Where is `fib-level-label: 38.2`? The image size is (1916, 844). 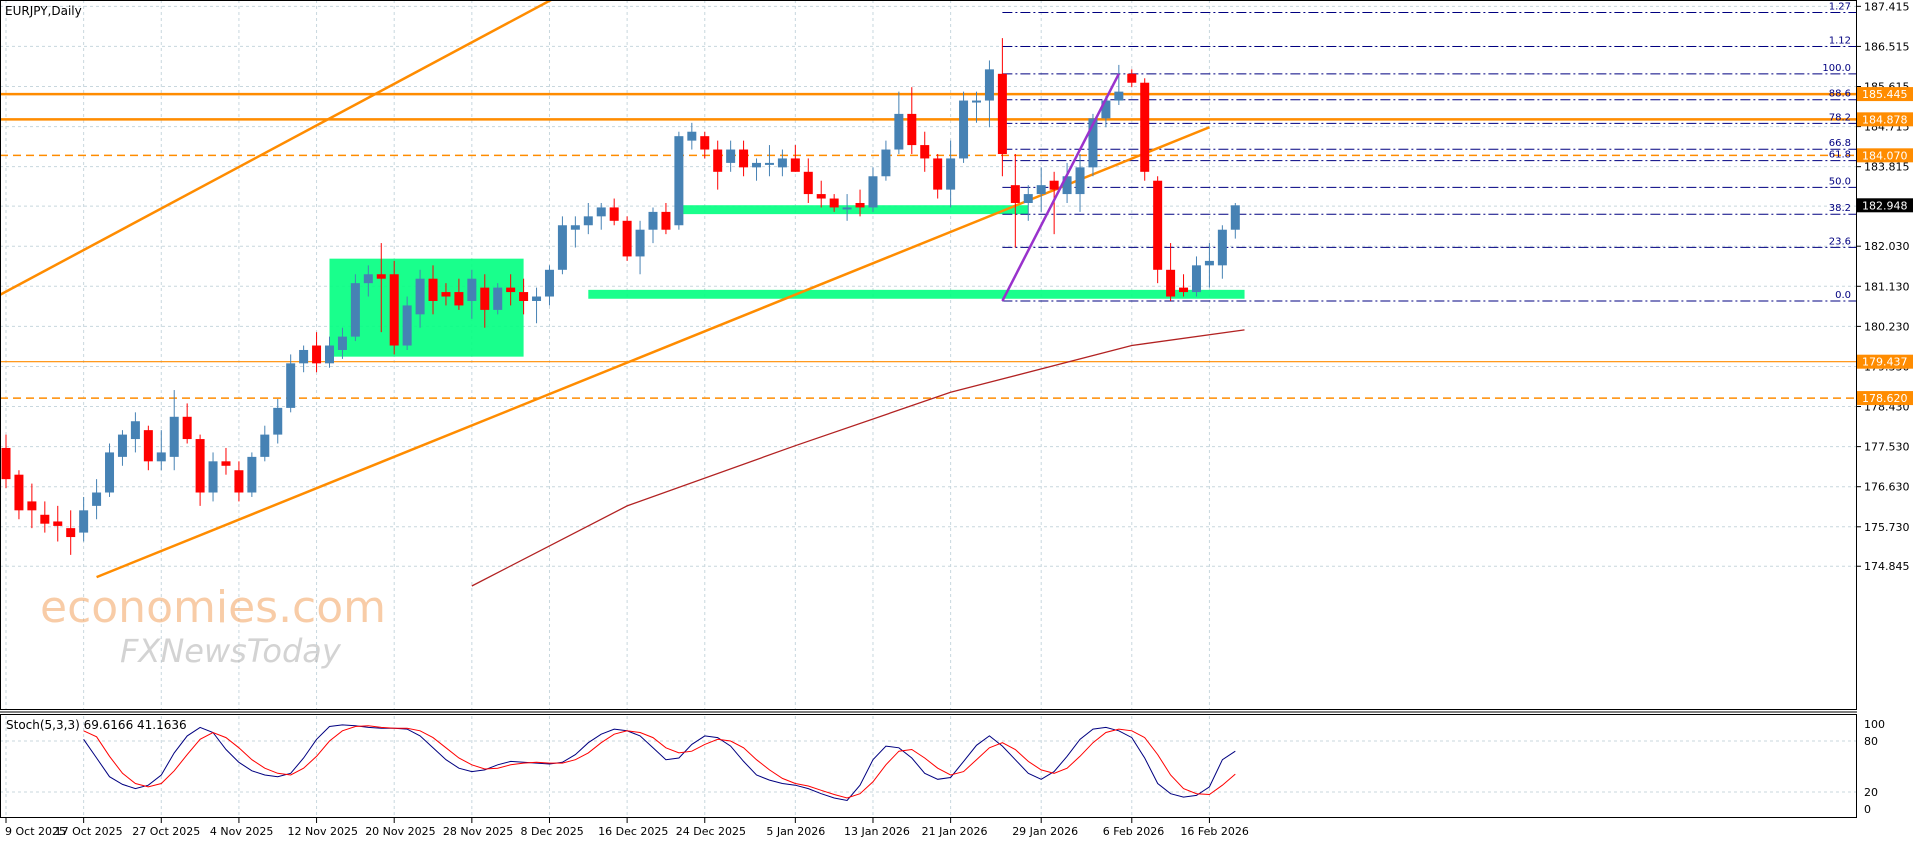
fib-level-label: 38.2 is located at coordinates (1840, 208).